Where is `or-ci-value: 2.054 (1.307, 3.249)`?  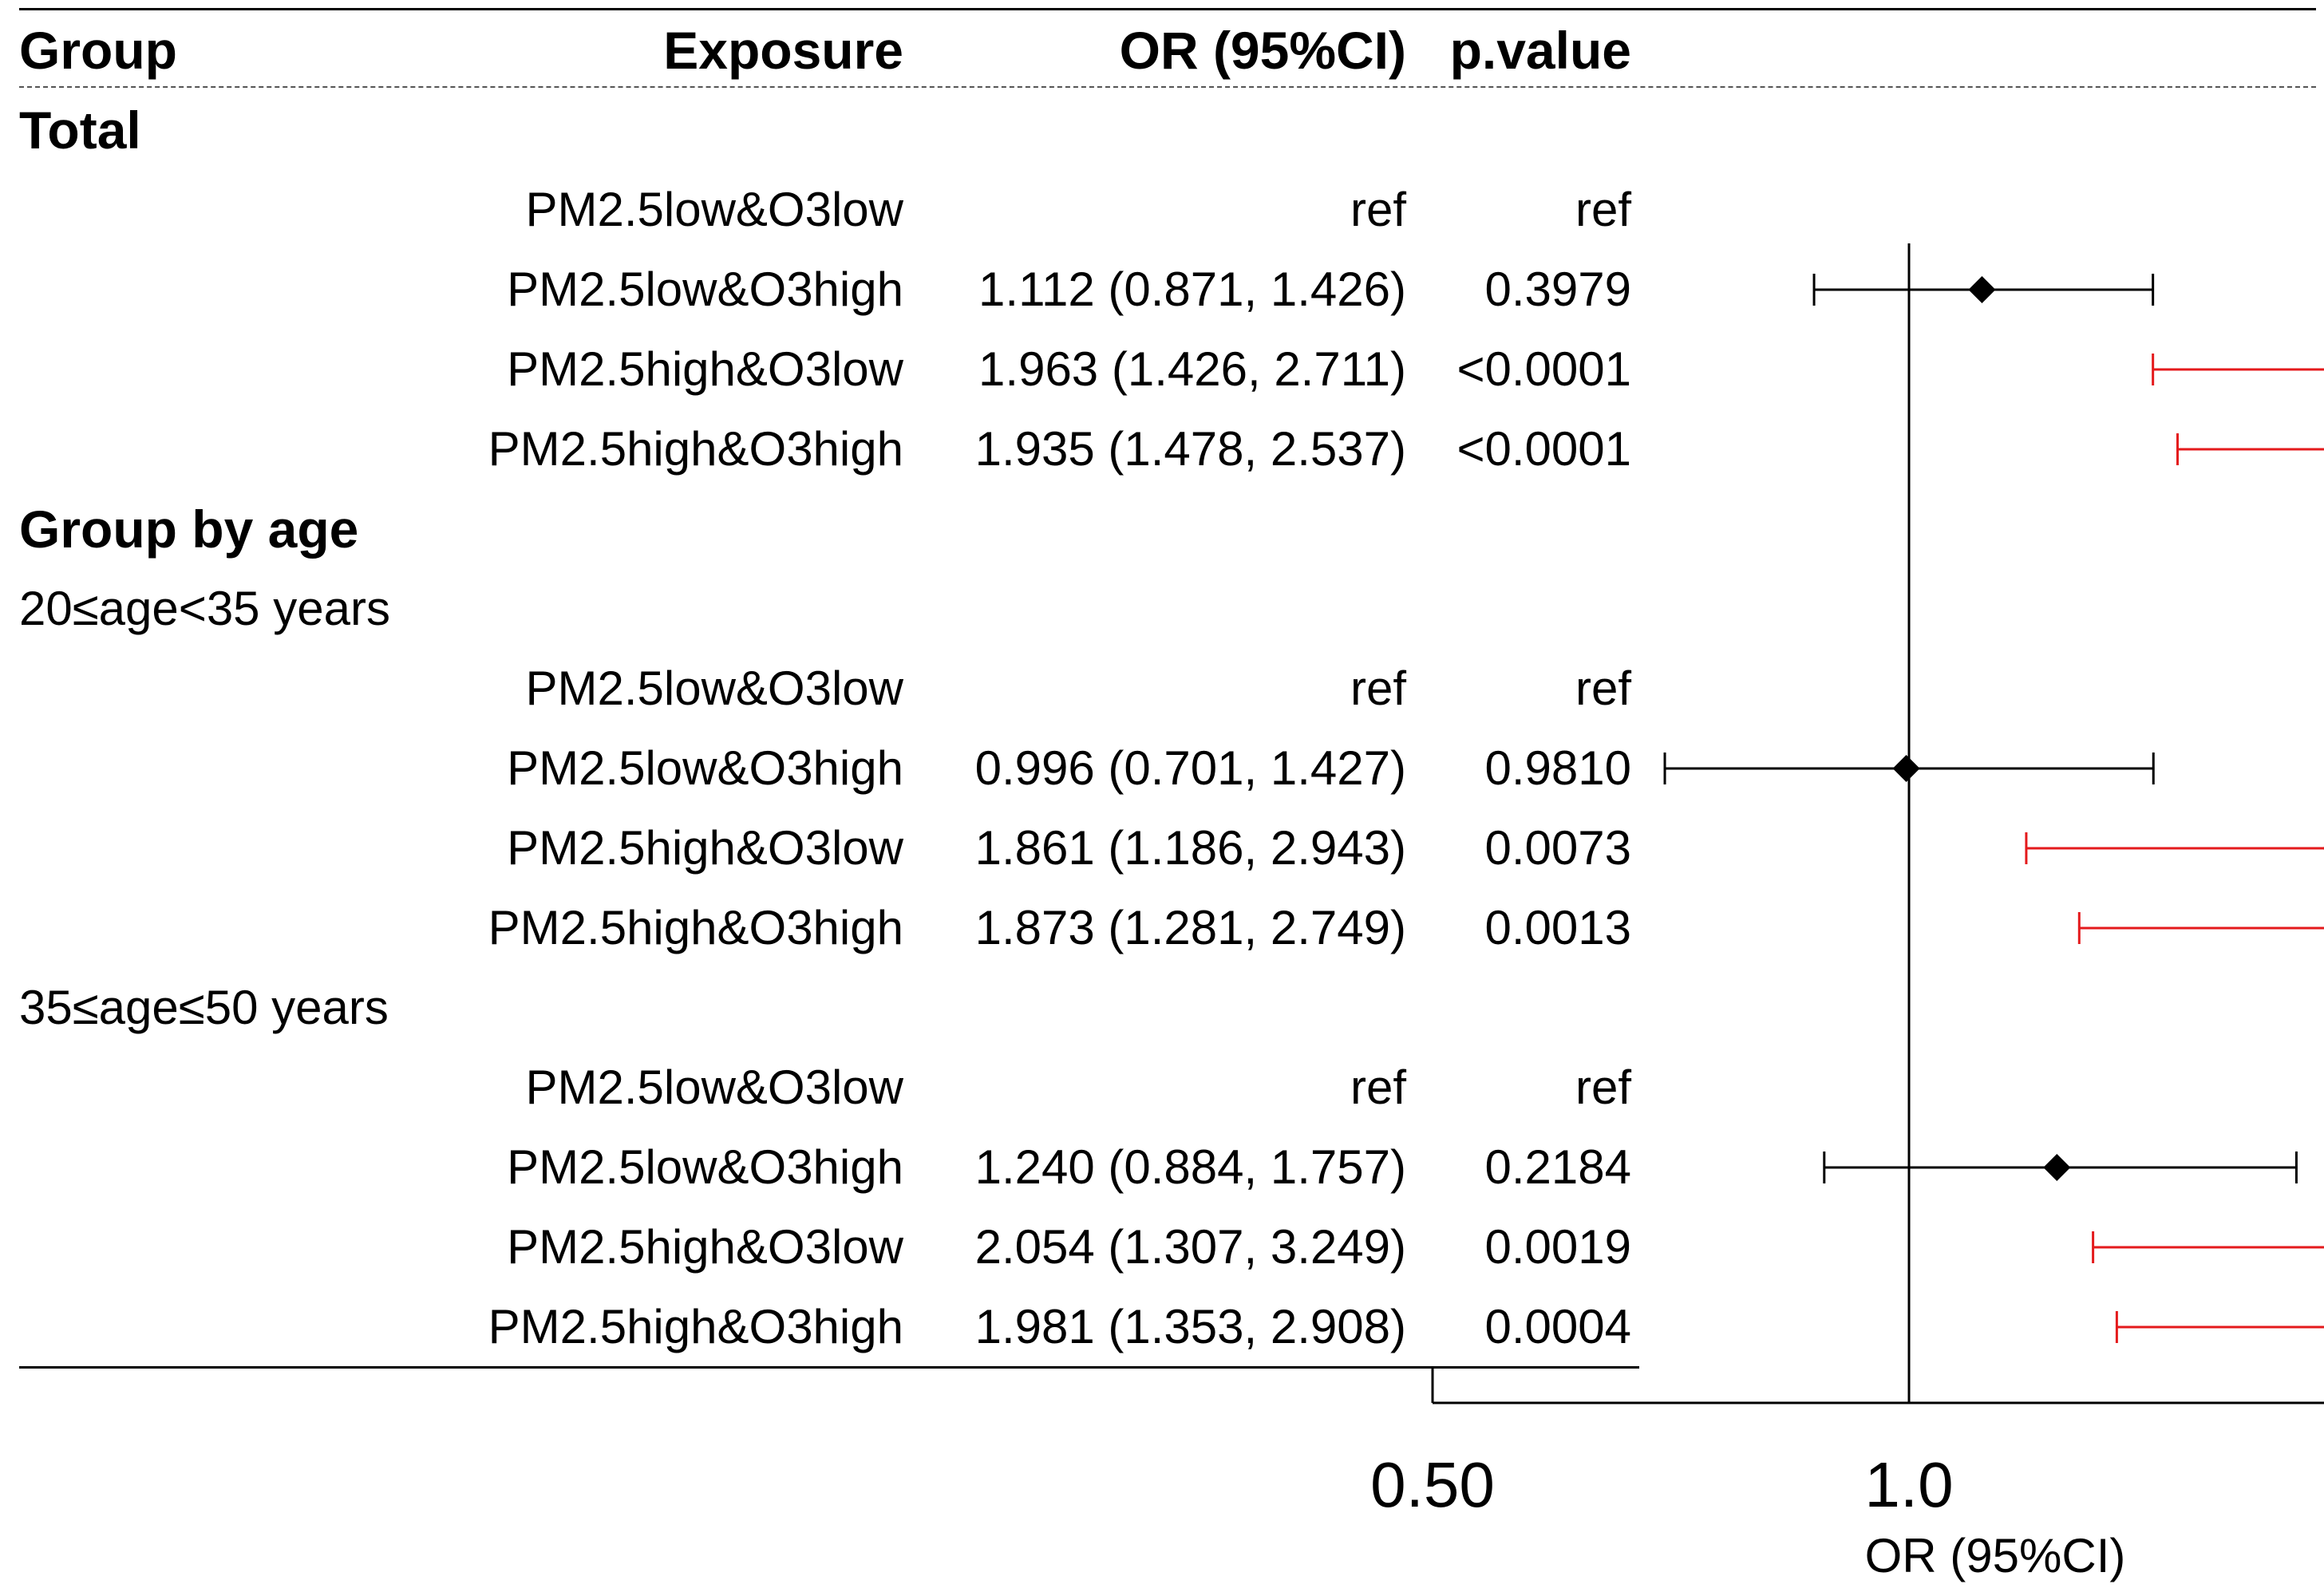 or-ci-value: 2.054 (1.307, 3.249) is located at coordinates (1190, 1247).